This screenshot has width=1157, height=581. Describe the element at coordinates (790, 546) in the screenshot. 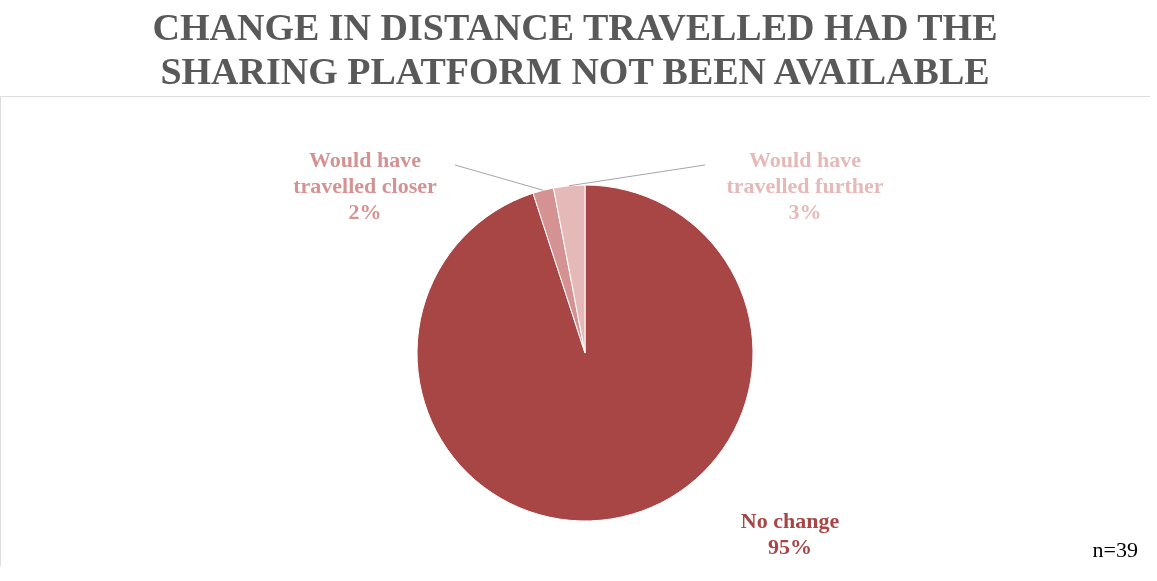

I see `data-label: 95%` at that location.